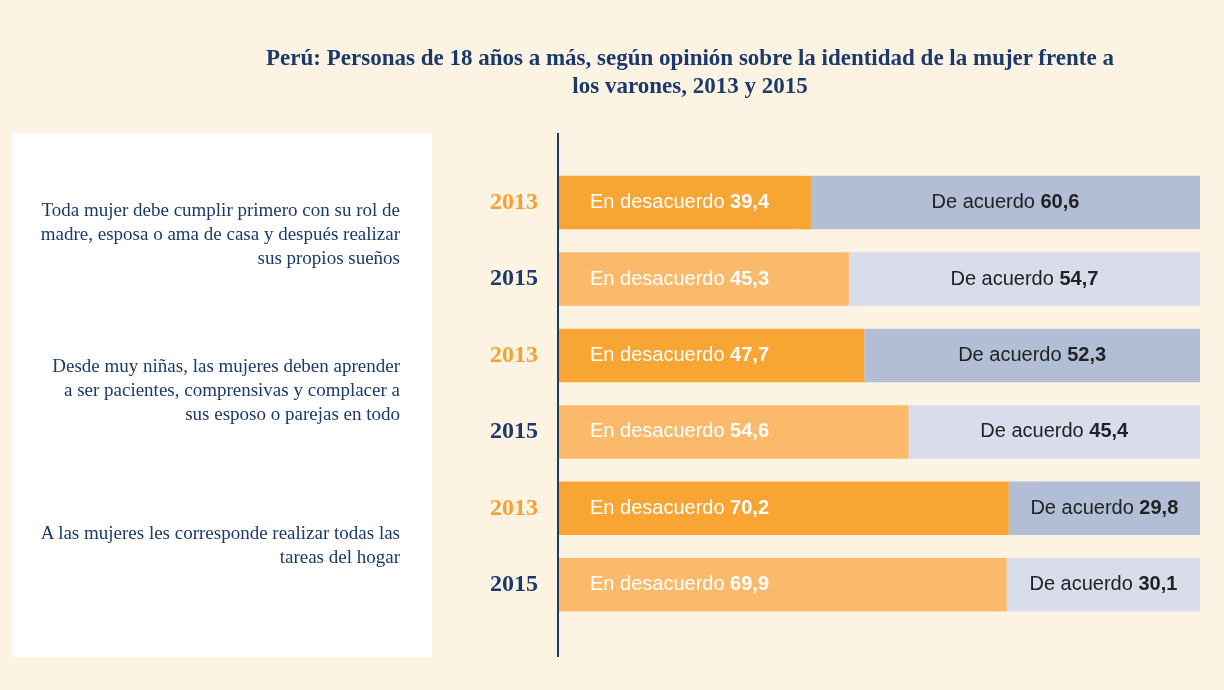 The image size is (1224, 690). I want to click on data-label: 69,9, so click(750, 583).